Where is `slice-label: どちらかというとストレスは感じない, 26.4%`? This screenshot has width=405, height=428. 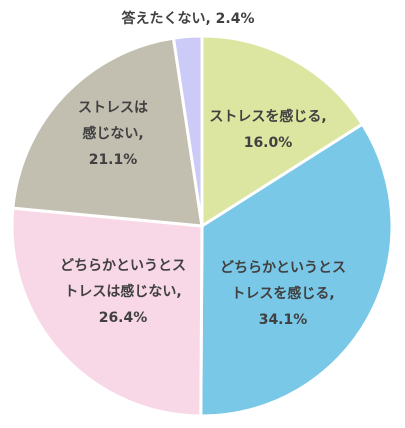 slice-label: どちらかというとストレスは感じない, 26.4% is located at coordinates (123, 292).